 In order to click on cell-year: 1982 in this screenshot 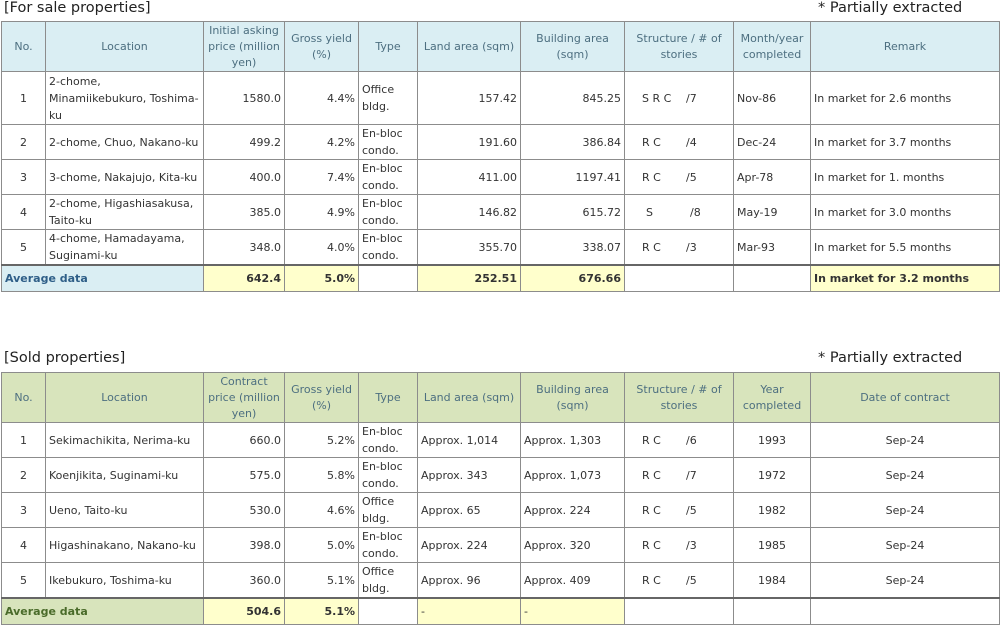, I will do `click(772, 510)`.